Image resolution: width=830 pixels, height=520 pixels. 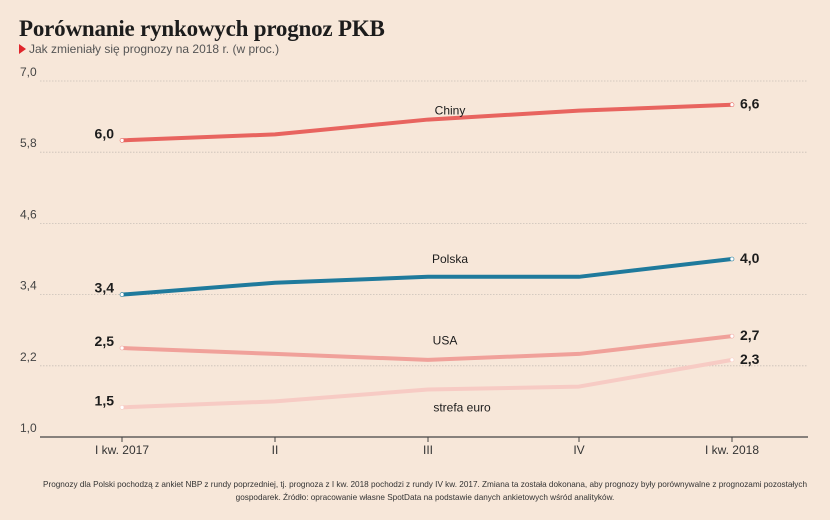 I want to click on data-label-start: 6,0, so click(x=105, y=133).